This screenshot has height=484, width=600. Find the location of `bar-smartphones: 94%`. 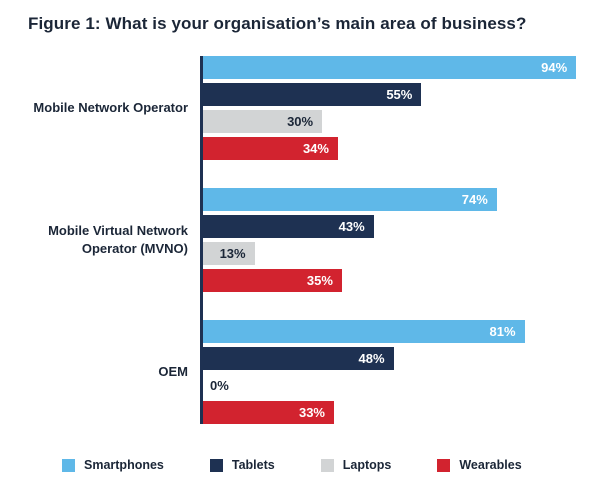

bar-smartphones: 94% is located at coordinates (390, 67).